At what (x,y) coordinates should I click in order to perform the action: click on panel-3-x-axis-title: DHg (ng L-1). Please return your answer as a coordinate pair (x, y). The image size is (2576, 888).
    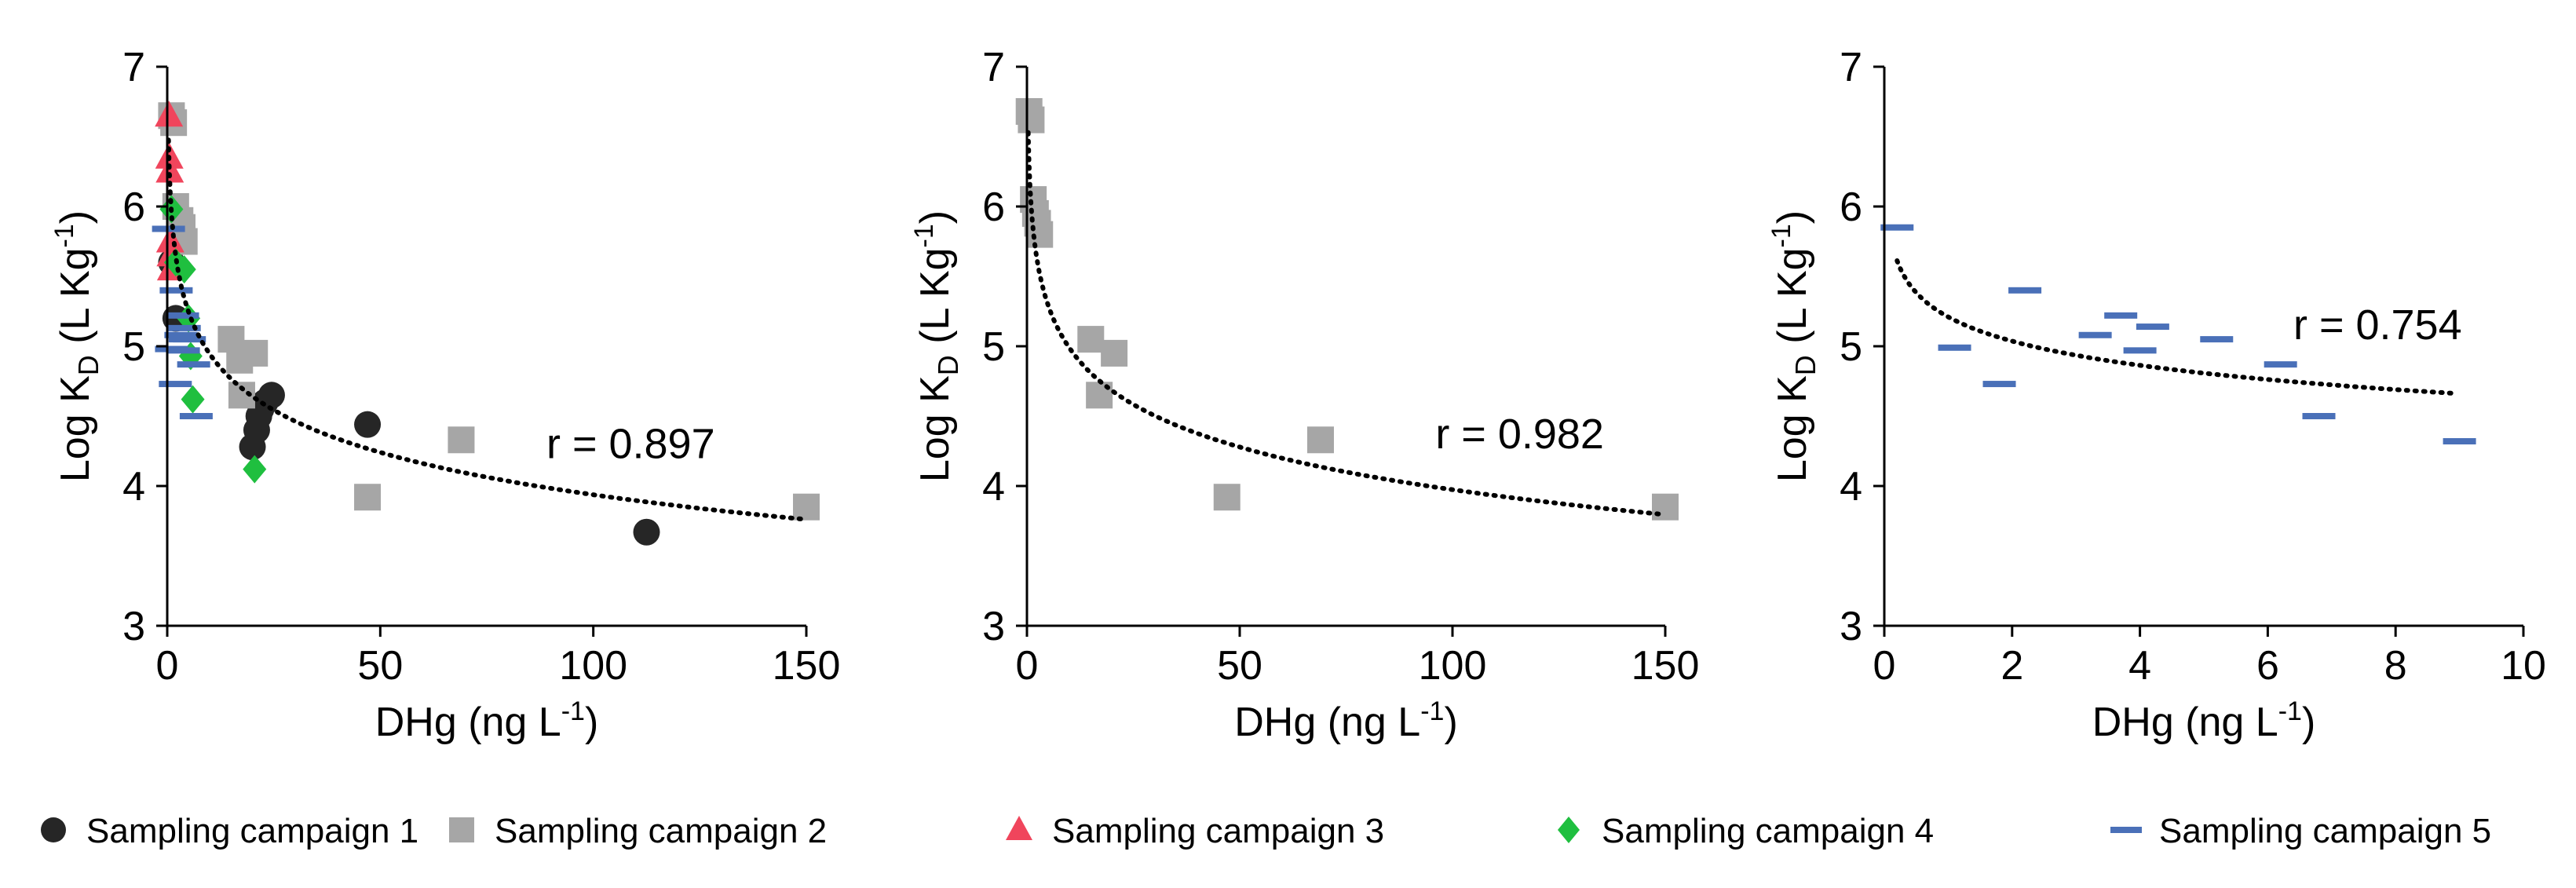
    Looking at the image, I should click on (2204, 720).